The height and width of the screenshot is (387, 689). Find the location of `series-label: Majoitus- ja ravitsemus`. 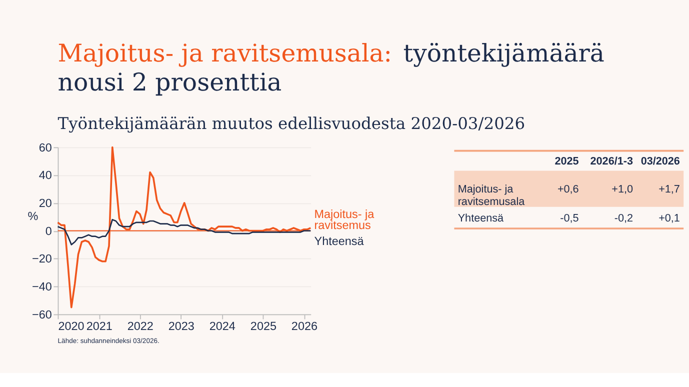

series-label: Majoitus- ja ravitsemus is located at coordinates (344, 220).